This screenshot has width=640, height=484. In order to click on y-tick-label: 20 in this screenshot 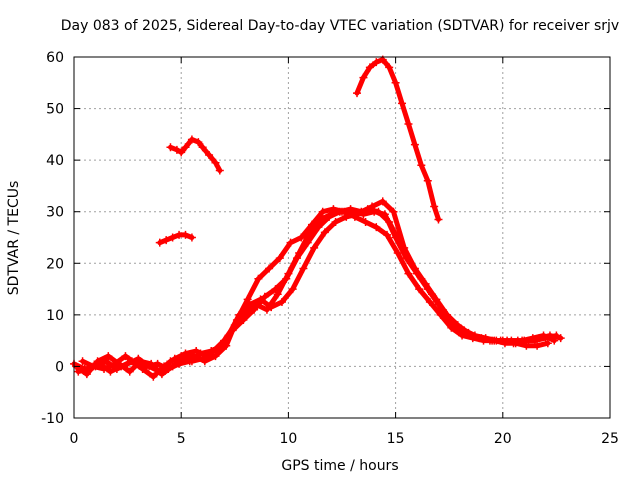, I will do `click(55, 264)`.